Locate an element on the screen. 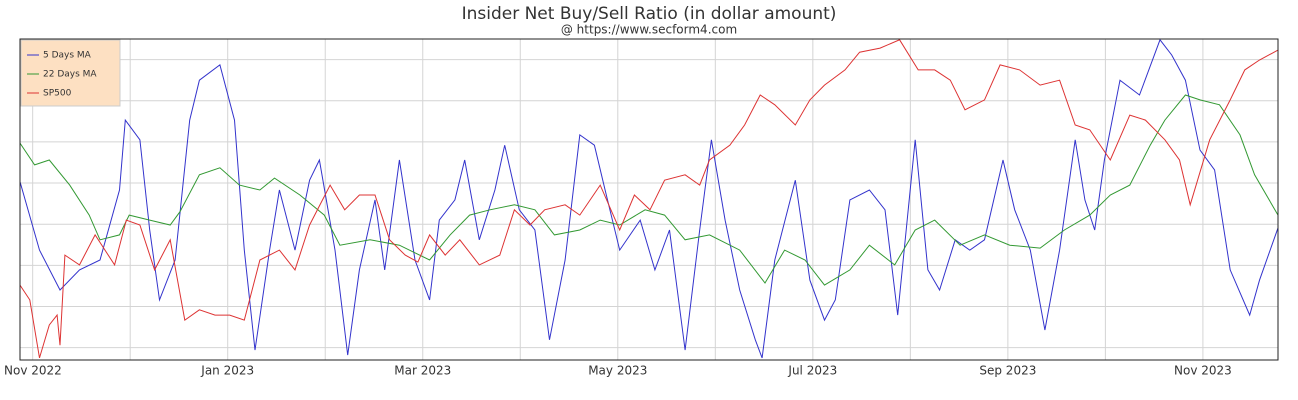  x-tick-label: Jan 2023 is located at coordinates (227, 371).